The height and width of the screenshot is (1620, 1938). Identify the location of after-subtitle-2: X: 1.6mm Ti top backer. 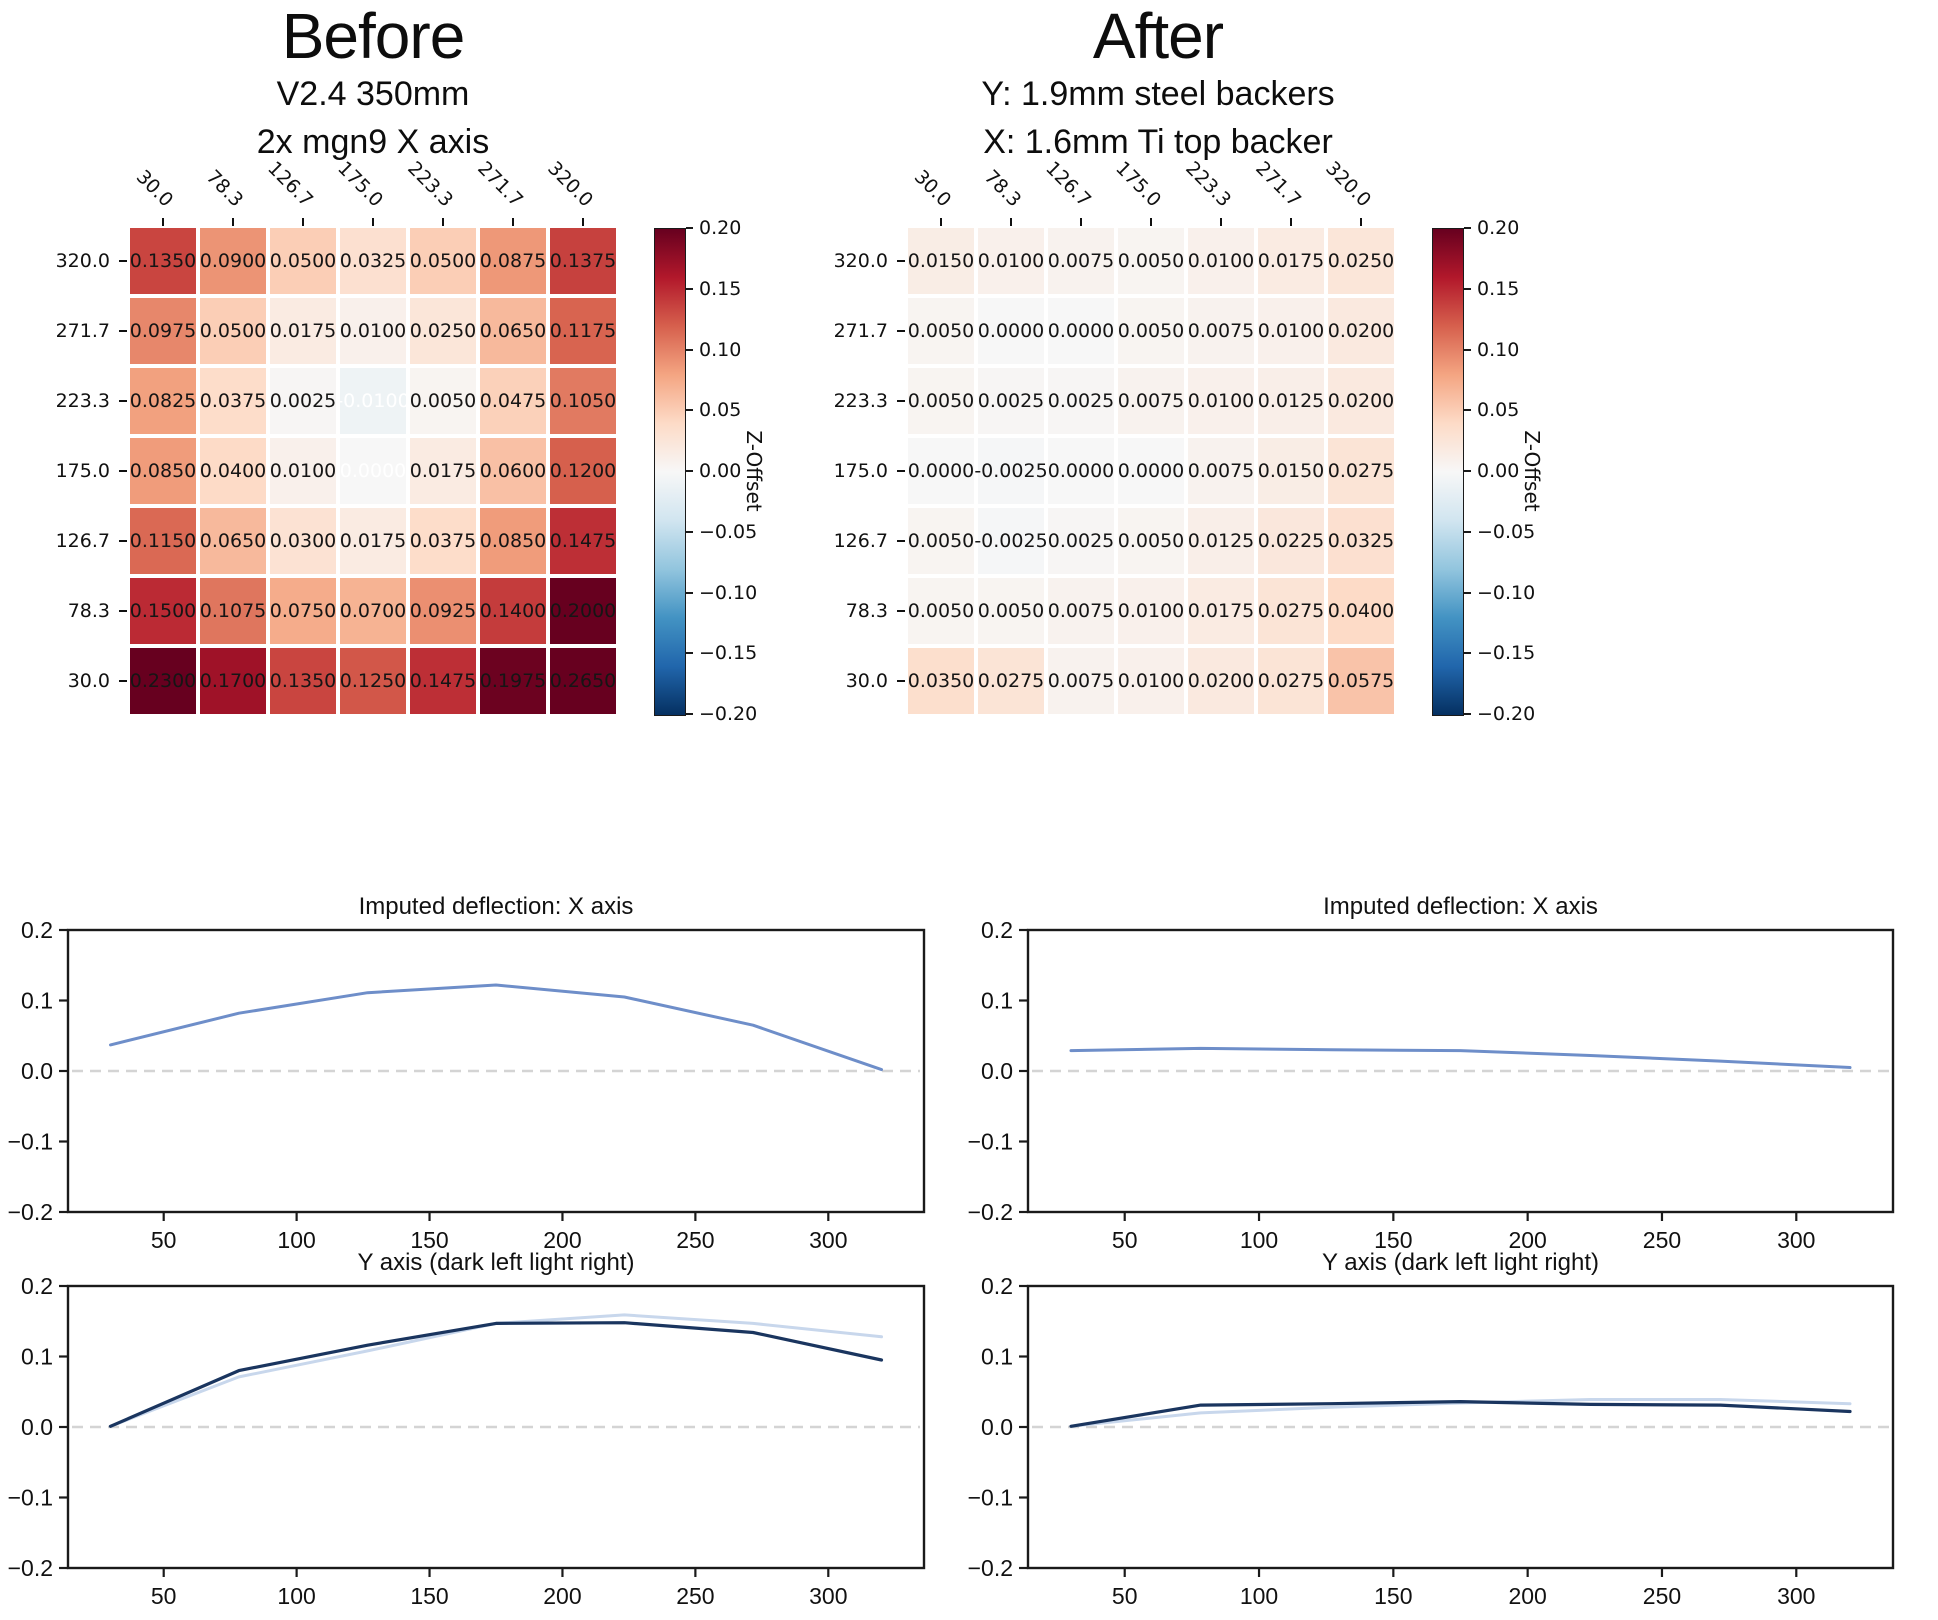
(1158, 142).